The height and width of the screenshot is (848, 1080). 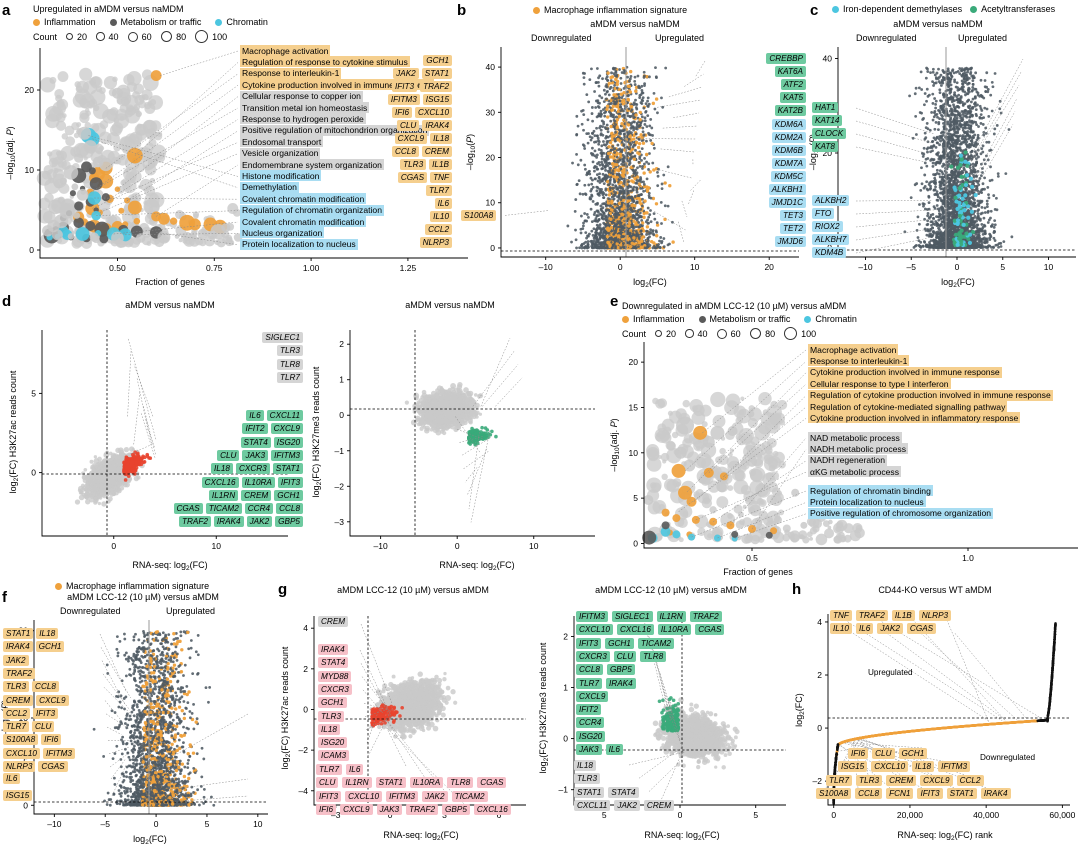 What do you see at coordinates (983, 38) in the screenshot?
I see `panel-c-up-note: Upregulated` at bounding box center [983, 38].